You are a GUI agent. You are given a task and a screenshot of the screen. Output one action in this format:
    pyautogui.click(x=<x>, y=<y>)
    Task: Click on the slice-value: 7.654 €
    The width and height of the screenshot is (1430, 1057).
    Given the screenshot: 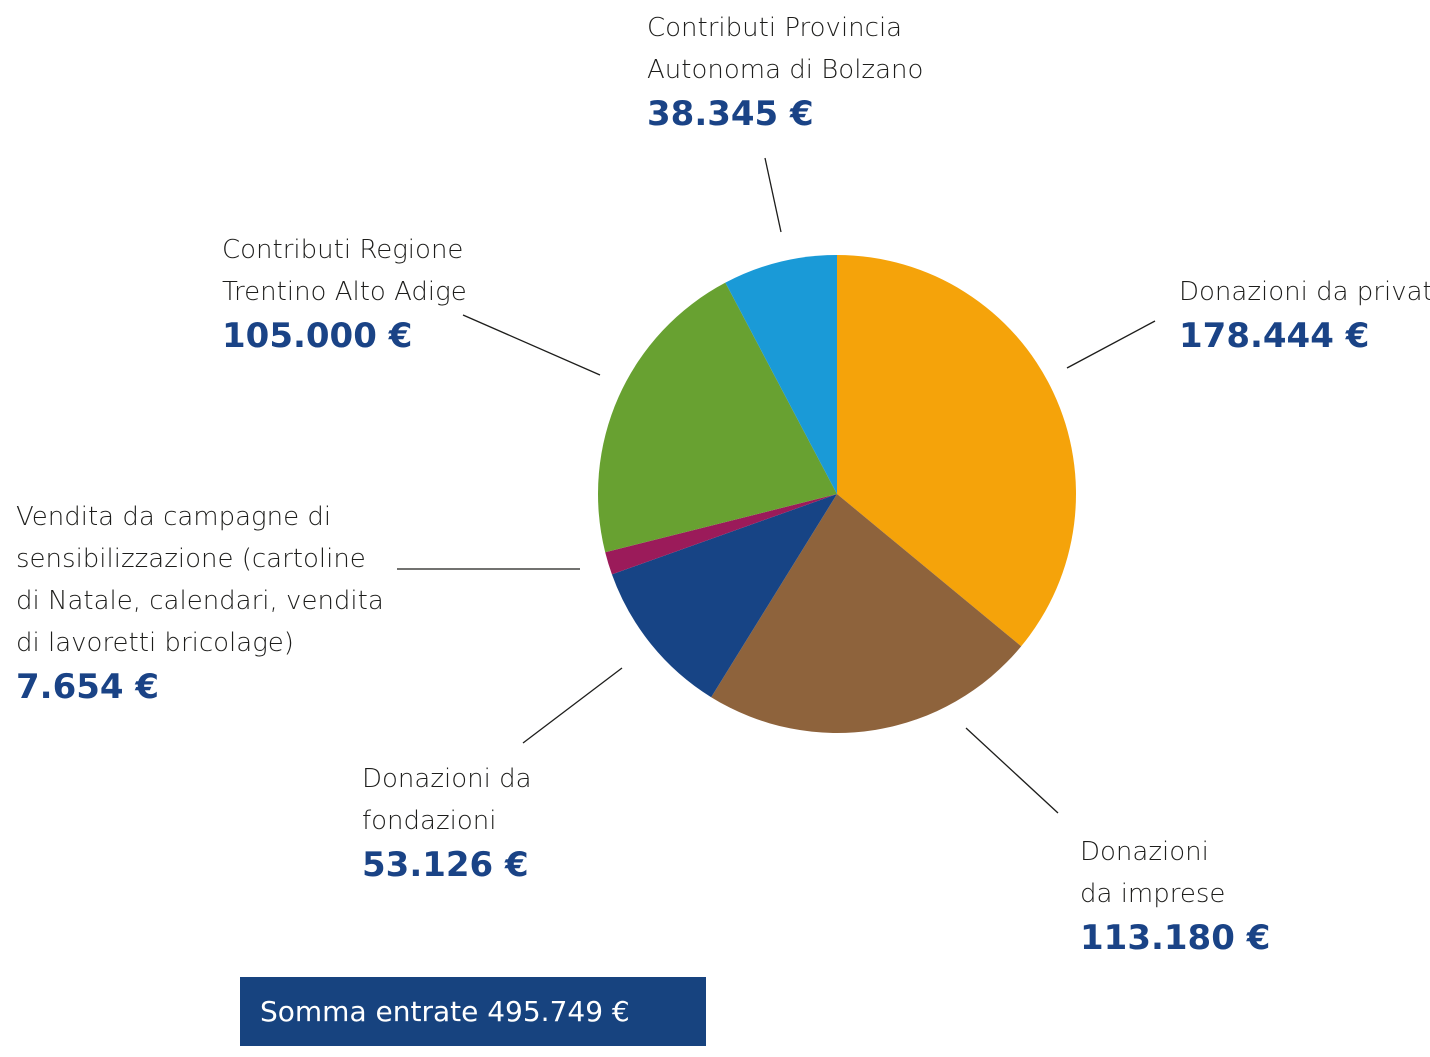 What is the action you would take?
    pyautogui.click(x=88, y=687)
    